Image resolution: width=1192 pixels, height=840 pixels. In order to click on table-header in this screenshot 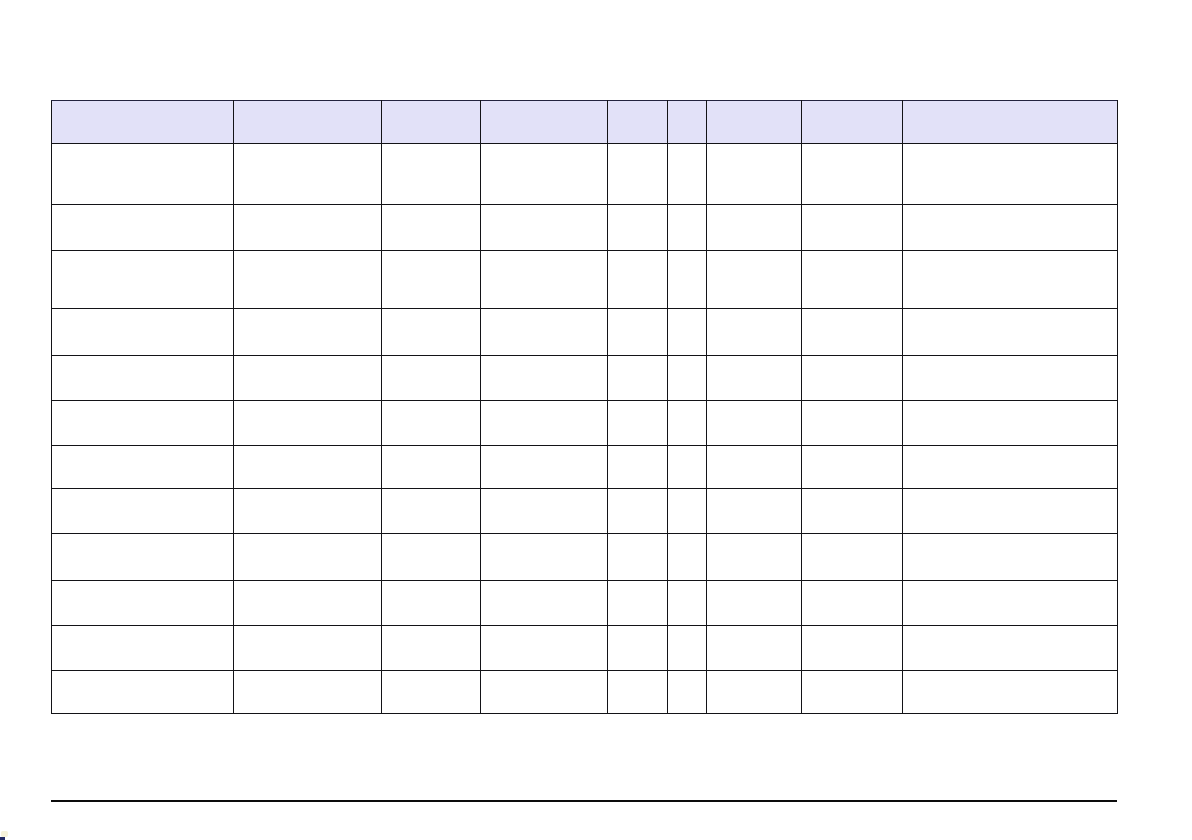, I will do `click(584, 122)`.